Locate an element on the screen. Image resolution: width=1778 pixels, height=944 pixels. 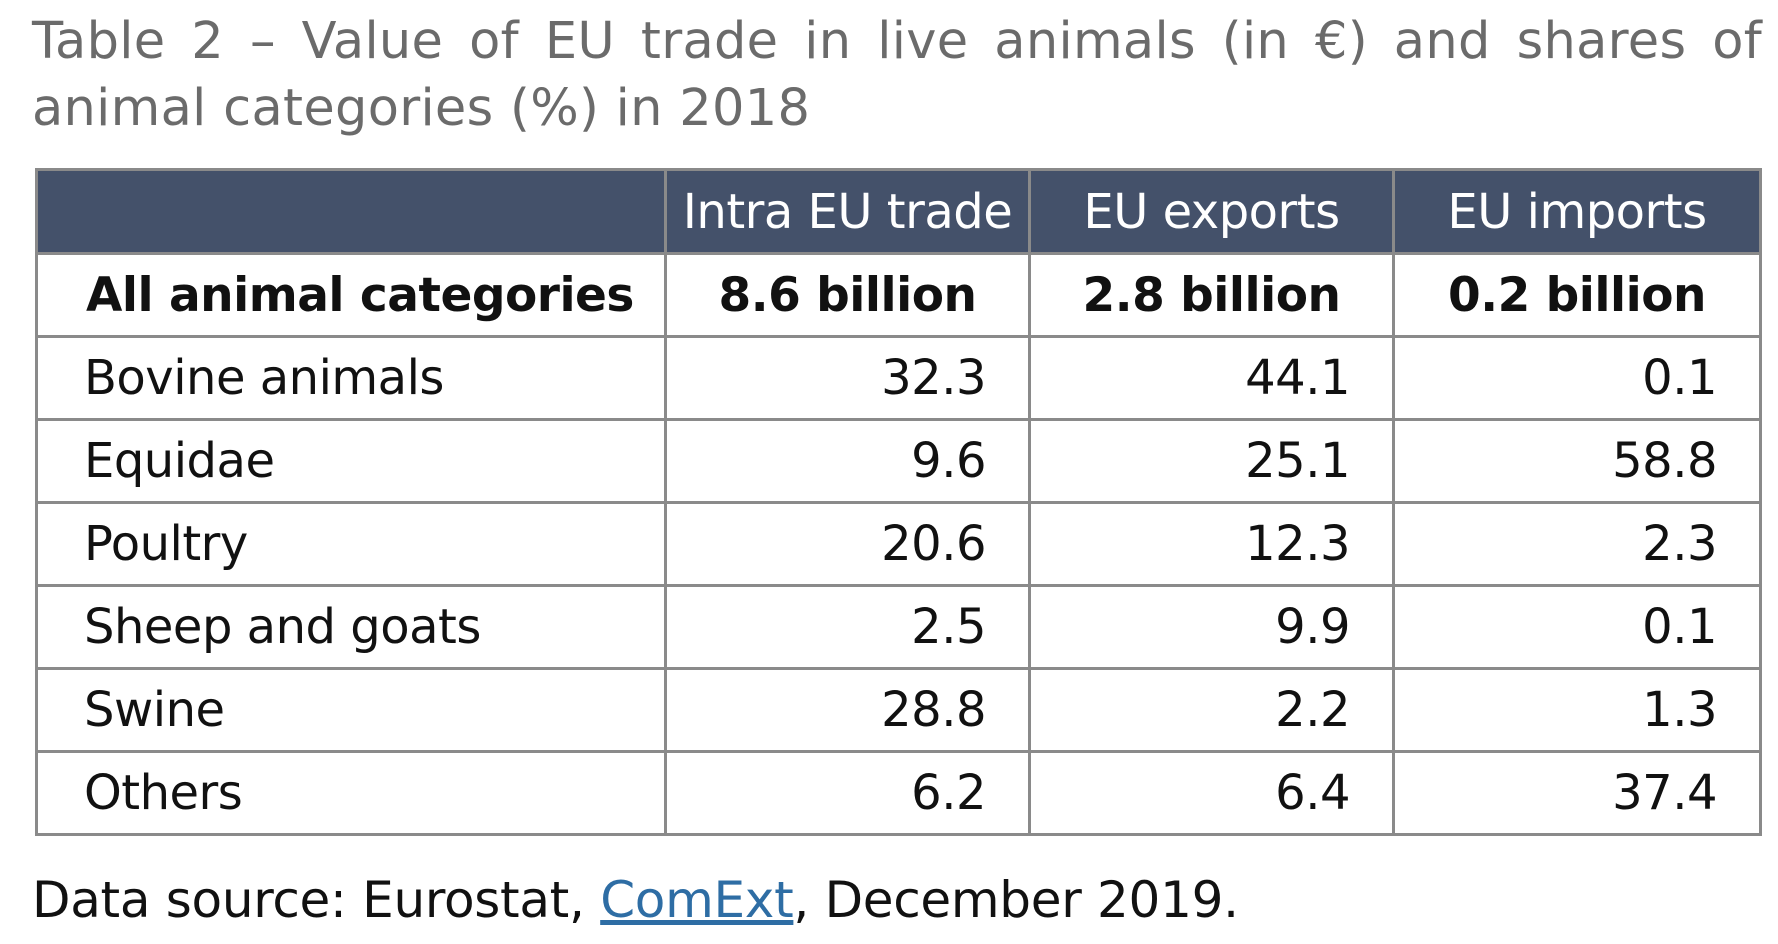
row-label: Others is located at coordinates (351, 793).